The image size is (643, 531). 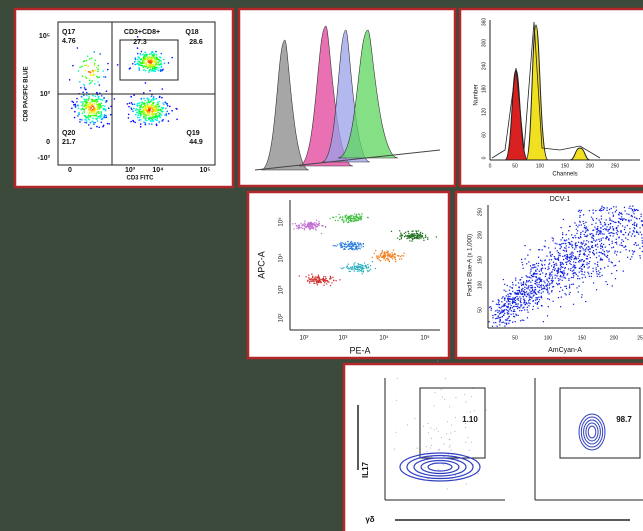 I want to click on label: 44.9, so click(x=196, y=142).